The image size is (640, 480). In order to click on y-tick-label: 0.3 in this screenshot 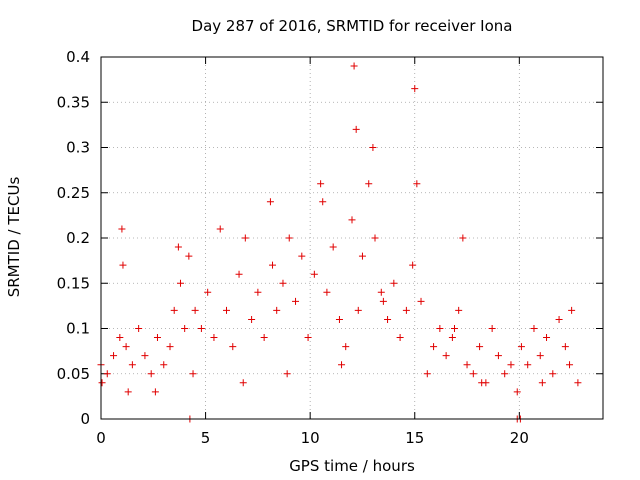, I will do `click(78, 148)`.